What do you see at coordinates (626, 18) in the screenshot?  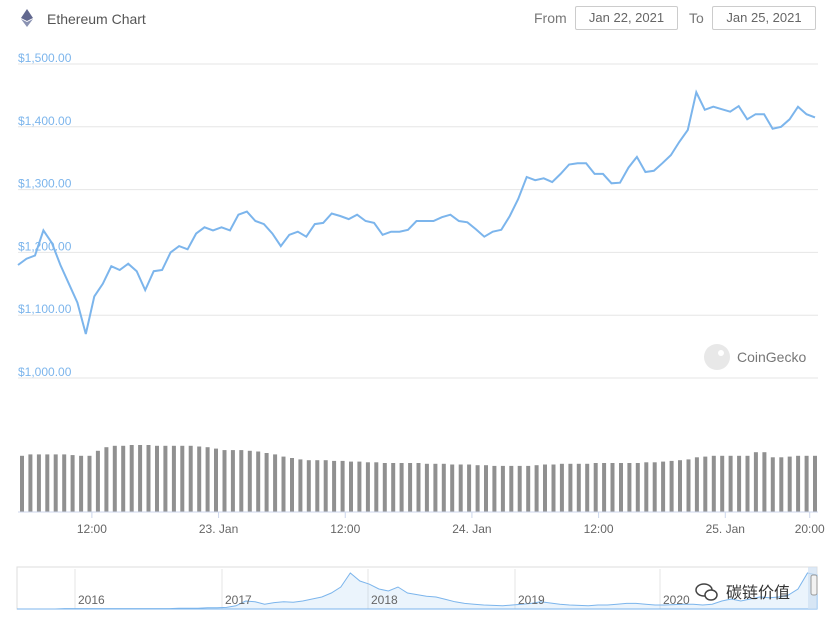 I see `from-date-input: Jan 22, 2021` at bounding box center [626, 18].